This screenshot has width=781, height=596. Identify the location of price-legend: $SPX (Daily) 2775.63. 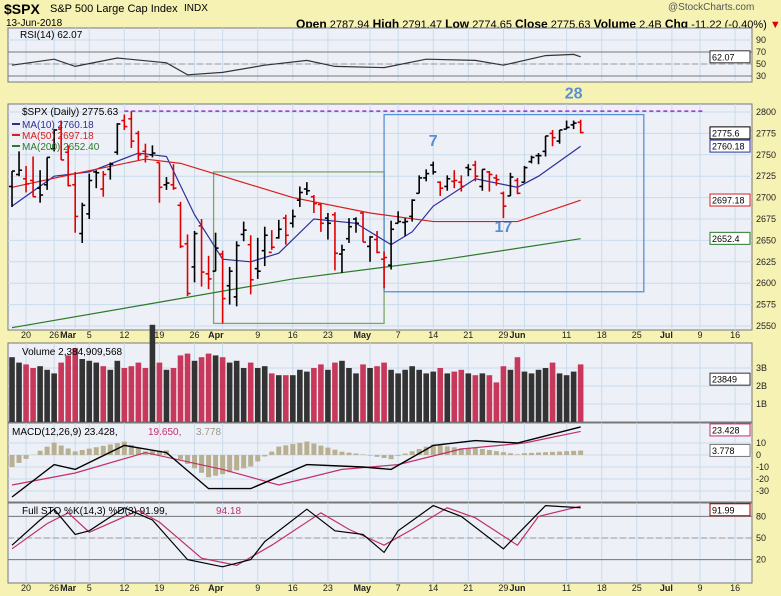
(70, 112).